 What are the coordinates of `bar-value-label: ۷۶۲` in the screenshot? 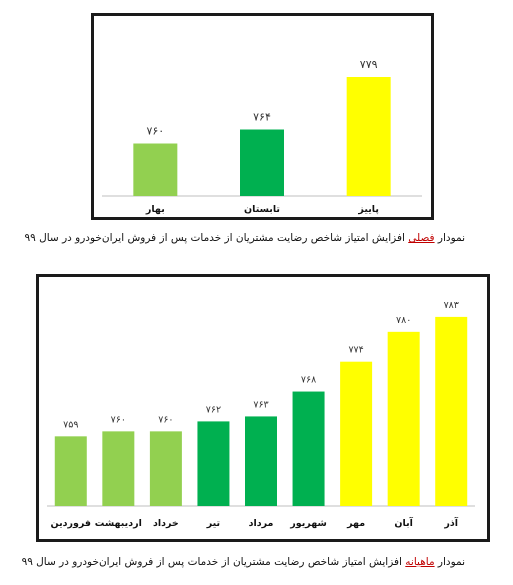 It's located at (213, 409).